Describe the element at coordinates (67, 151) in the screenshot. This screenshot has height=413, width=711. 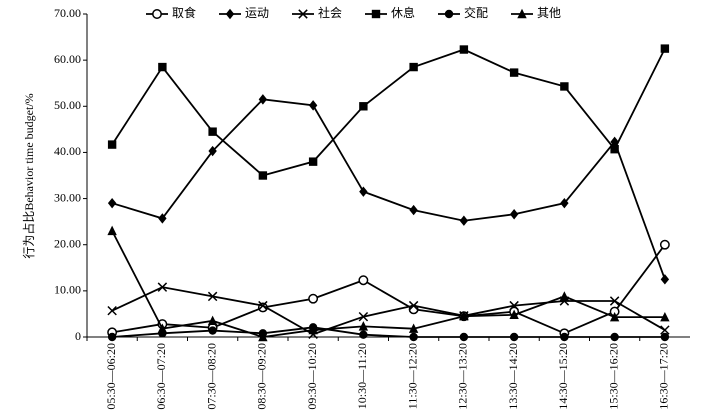
I see `y-tick-label: 40.00` at that location.